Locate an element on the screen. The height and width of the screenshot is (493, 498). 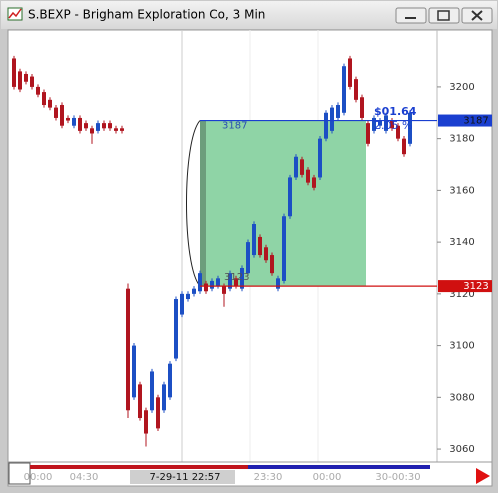
x-tick-label: 23:30 is located at coordinates (268, 477).